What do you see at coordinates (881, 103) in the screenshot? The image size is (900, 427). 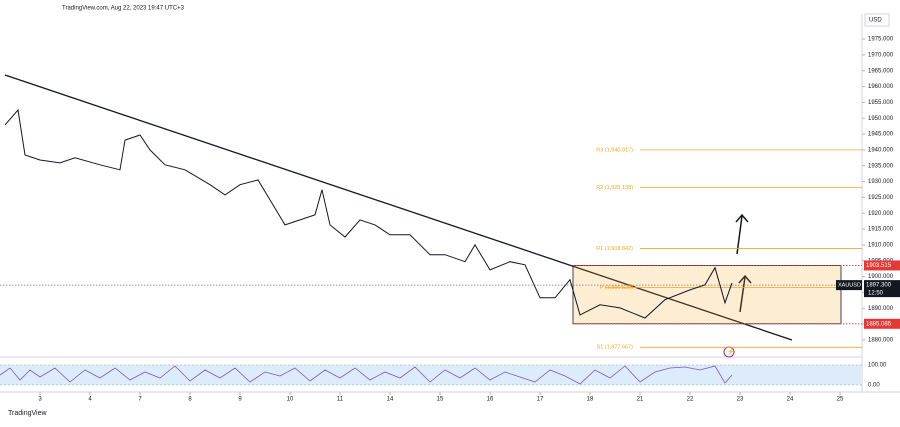 I see `y-tick-label: 1955.000` at bounding box center [881, 103].